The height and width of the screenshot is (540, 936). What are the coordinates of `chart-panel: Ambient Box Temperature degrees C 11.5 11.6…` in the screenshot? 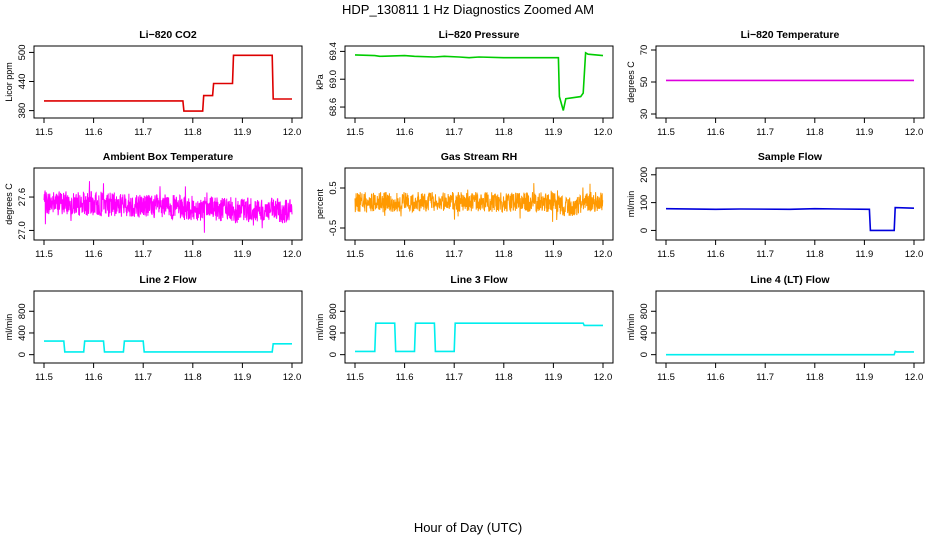 It's located at (153, 205).